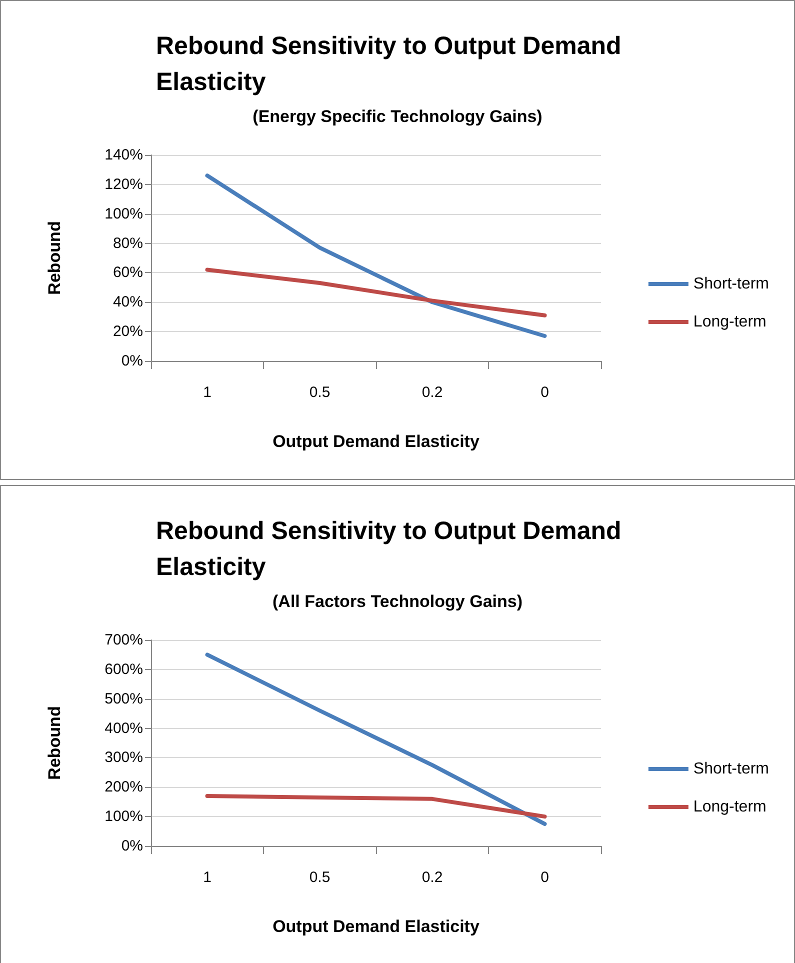 This screenshot has width=795, height=963. I want to click on y-tick-label: 600%, so click(123, 669).